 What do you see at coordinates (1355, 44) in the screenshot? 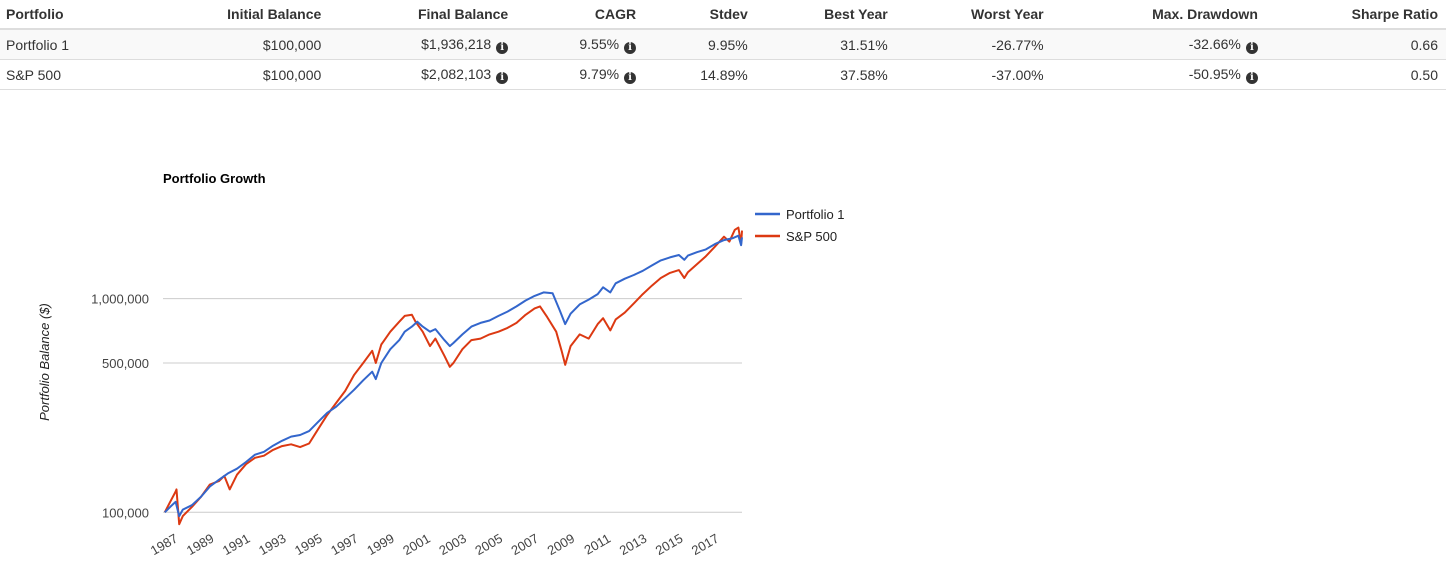
I see `cell-sharpe-ratio: 0.66` at bounding box center [1355, 44].